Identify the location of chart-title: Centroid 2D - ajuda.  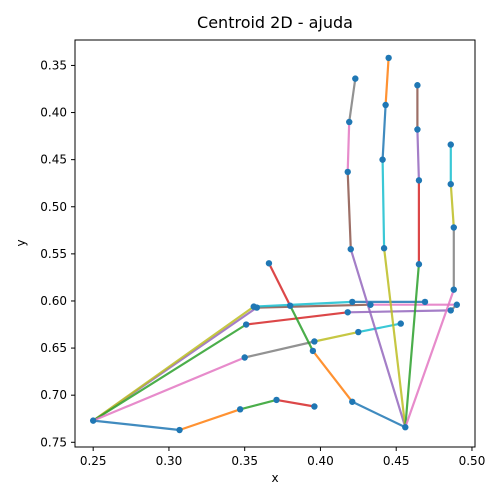
(275, 22).